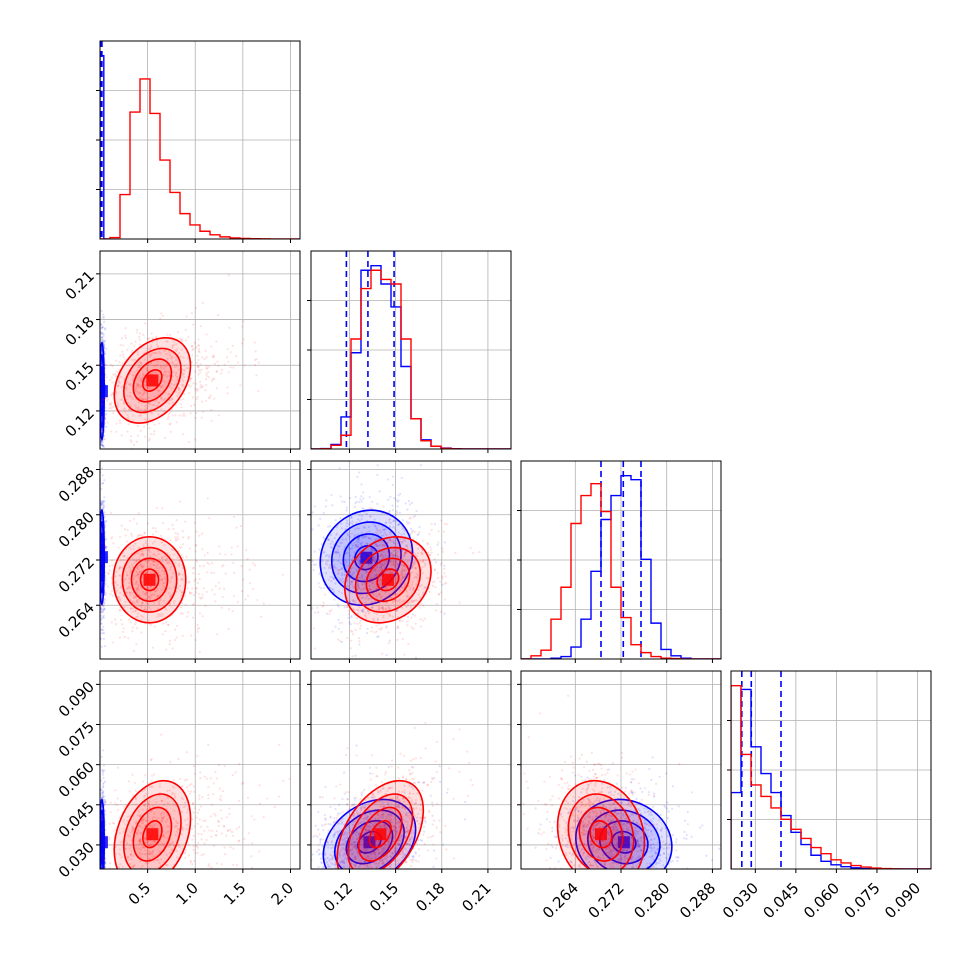  Describe the element at coordinates (200, 159) in the screenshot. I see `histogram-red-p0` at that location.